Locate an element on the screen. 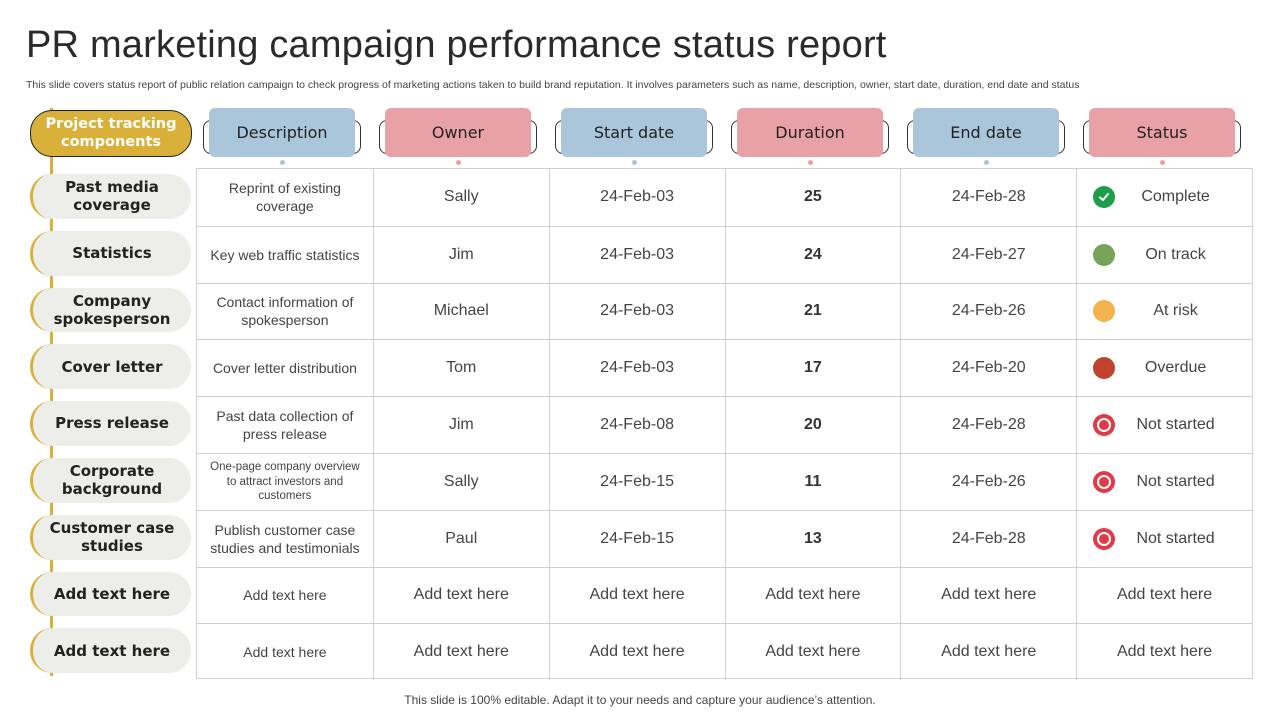 This screenshot has width=1280, height=720. rail-item: Corporate background is located at coordinates (110, 480).